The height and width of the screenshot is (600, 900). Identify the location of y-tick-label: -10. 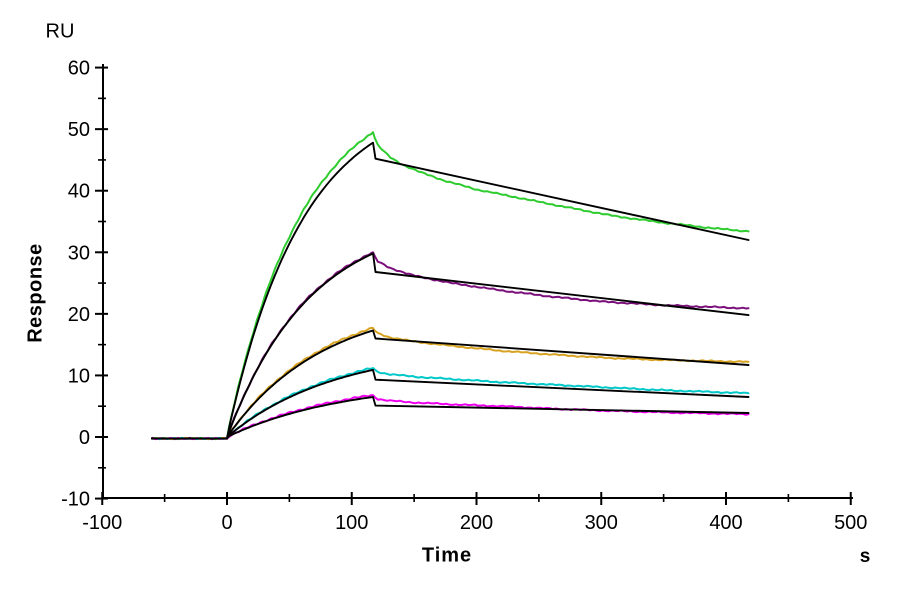
(75, 500).